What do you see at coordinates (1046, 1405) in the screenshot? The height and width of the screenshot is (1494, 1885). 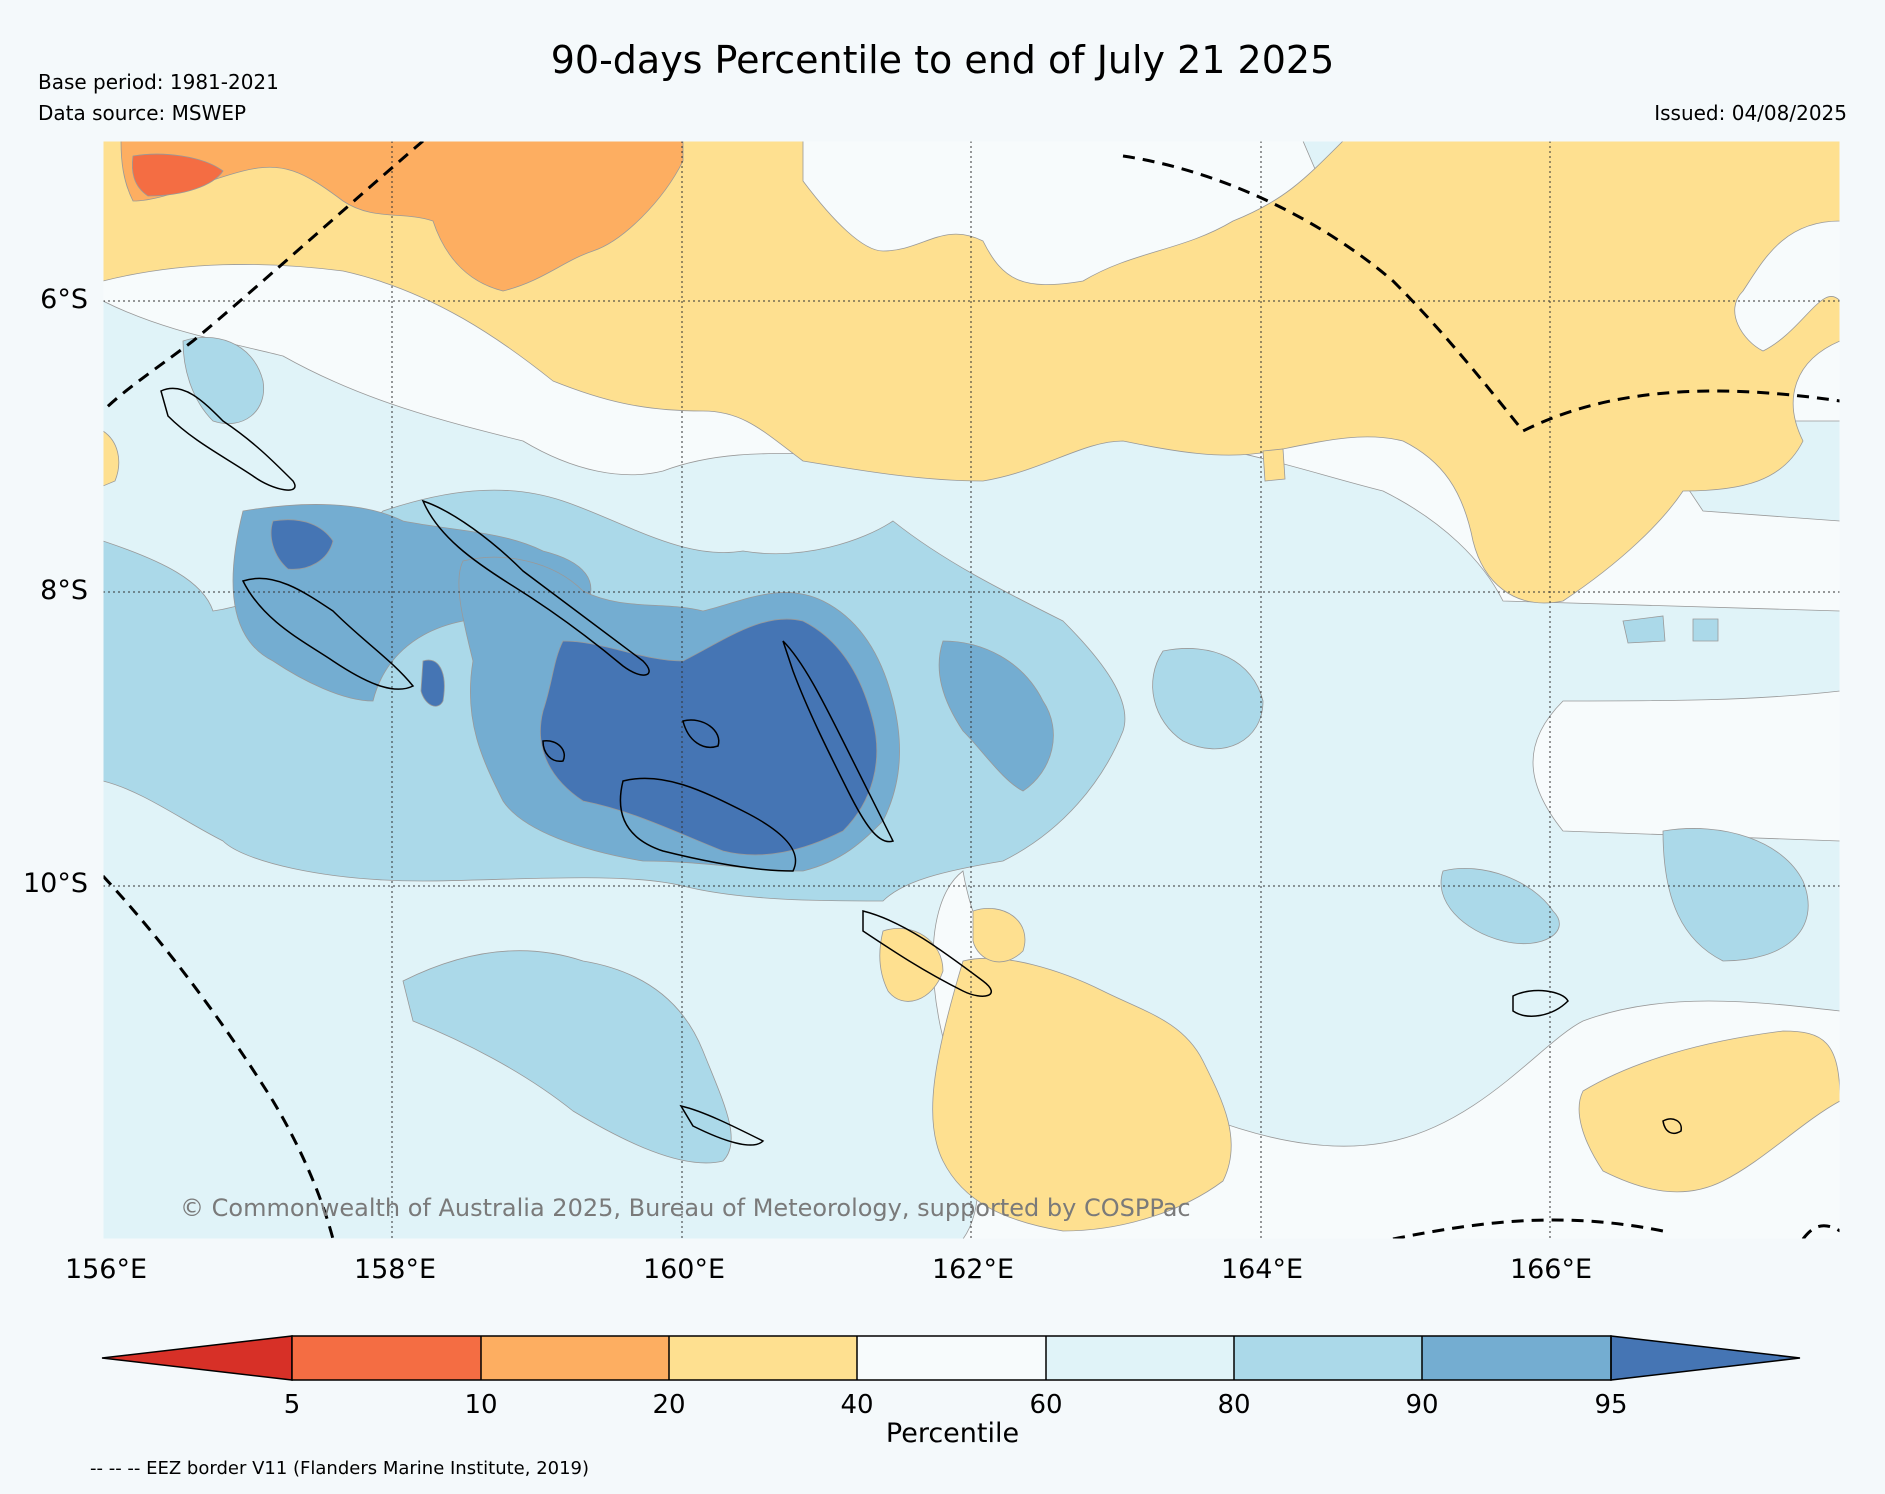 I see `colorbar-tick: 60` at bounding box center [1046, 1405].